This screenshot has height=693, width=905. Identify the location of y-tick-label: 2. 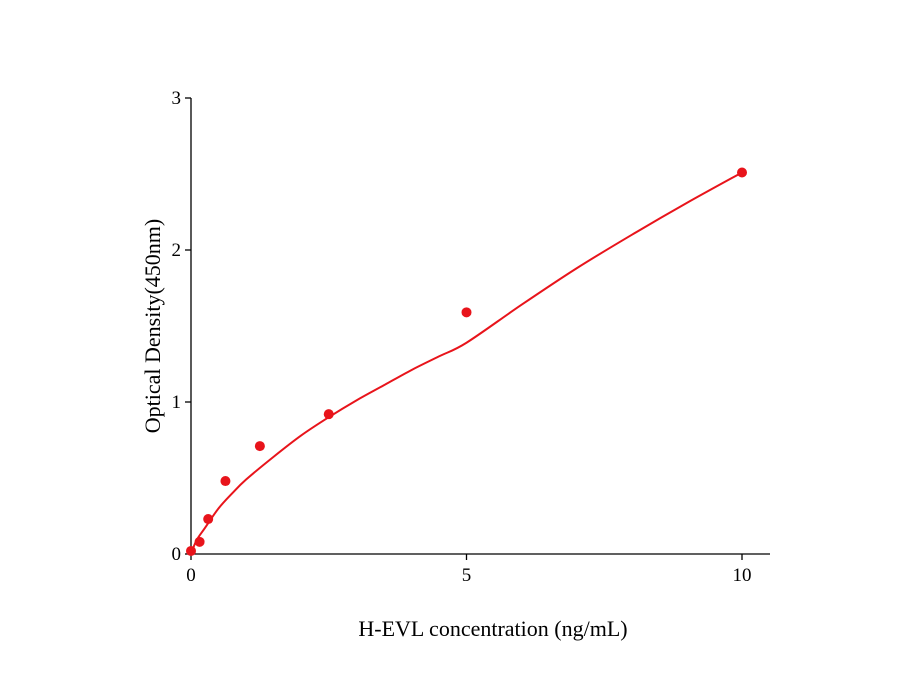
(177, 250).